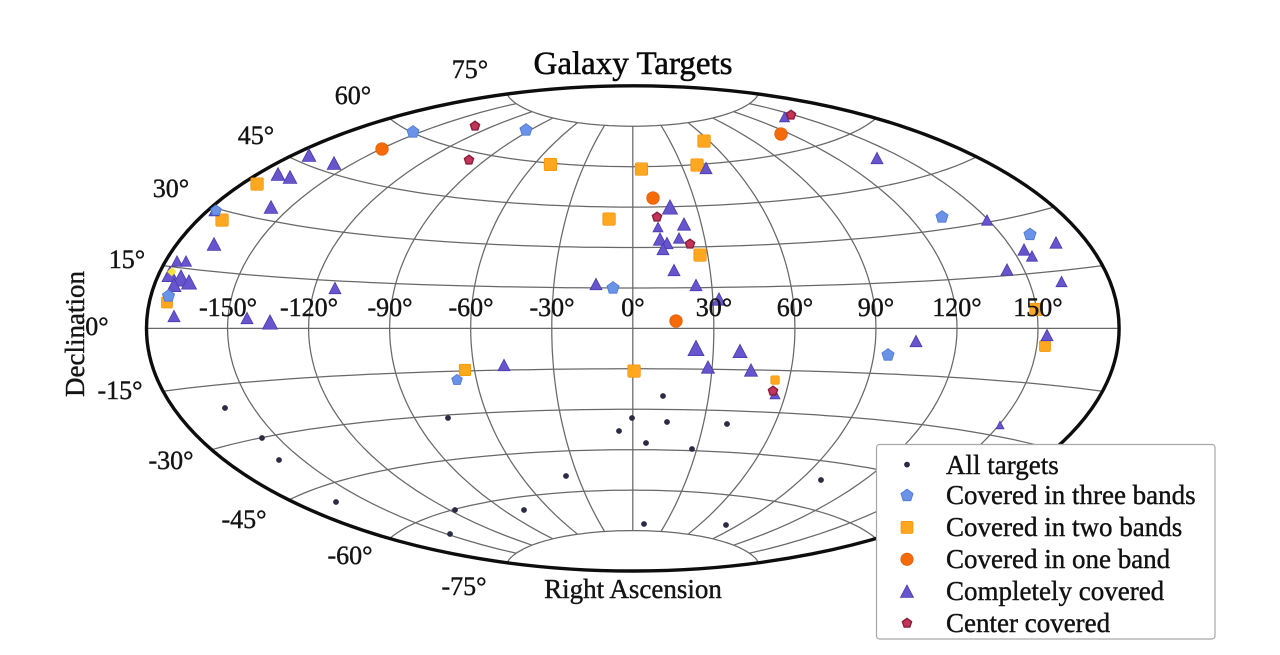  I want to click on svg-text: -15°, so click(119, 390).